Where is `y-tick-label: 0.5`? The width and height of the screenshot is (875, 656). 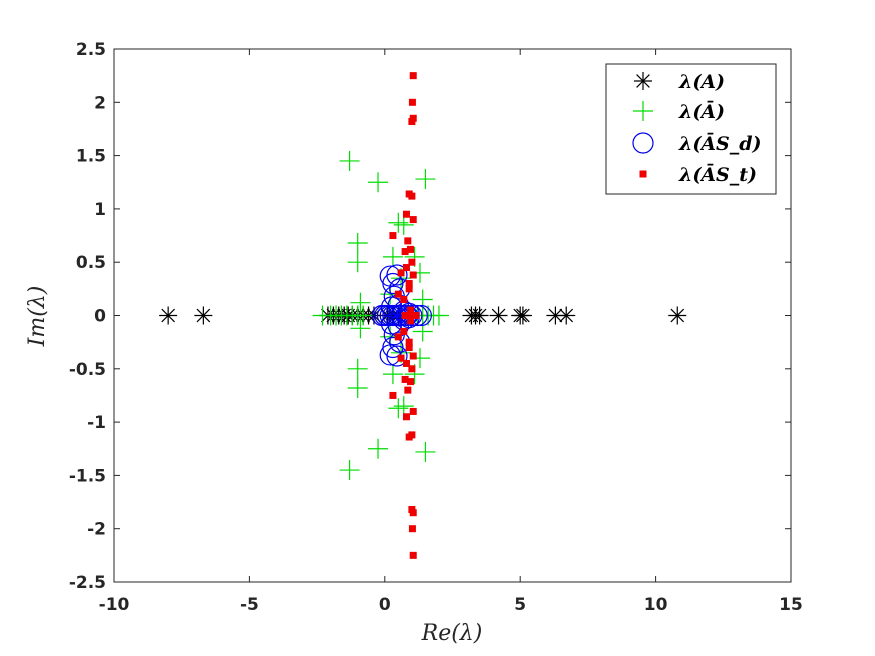
y-tick-label: 0.5 is located at coordinates (91, 263).